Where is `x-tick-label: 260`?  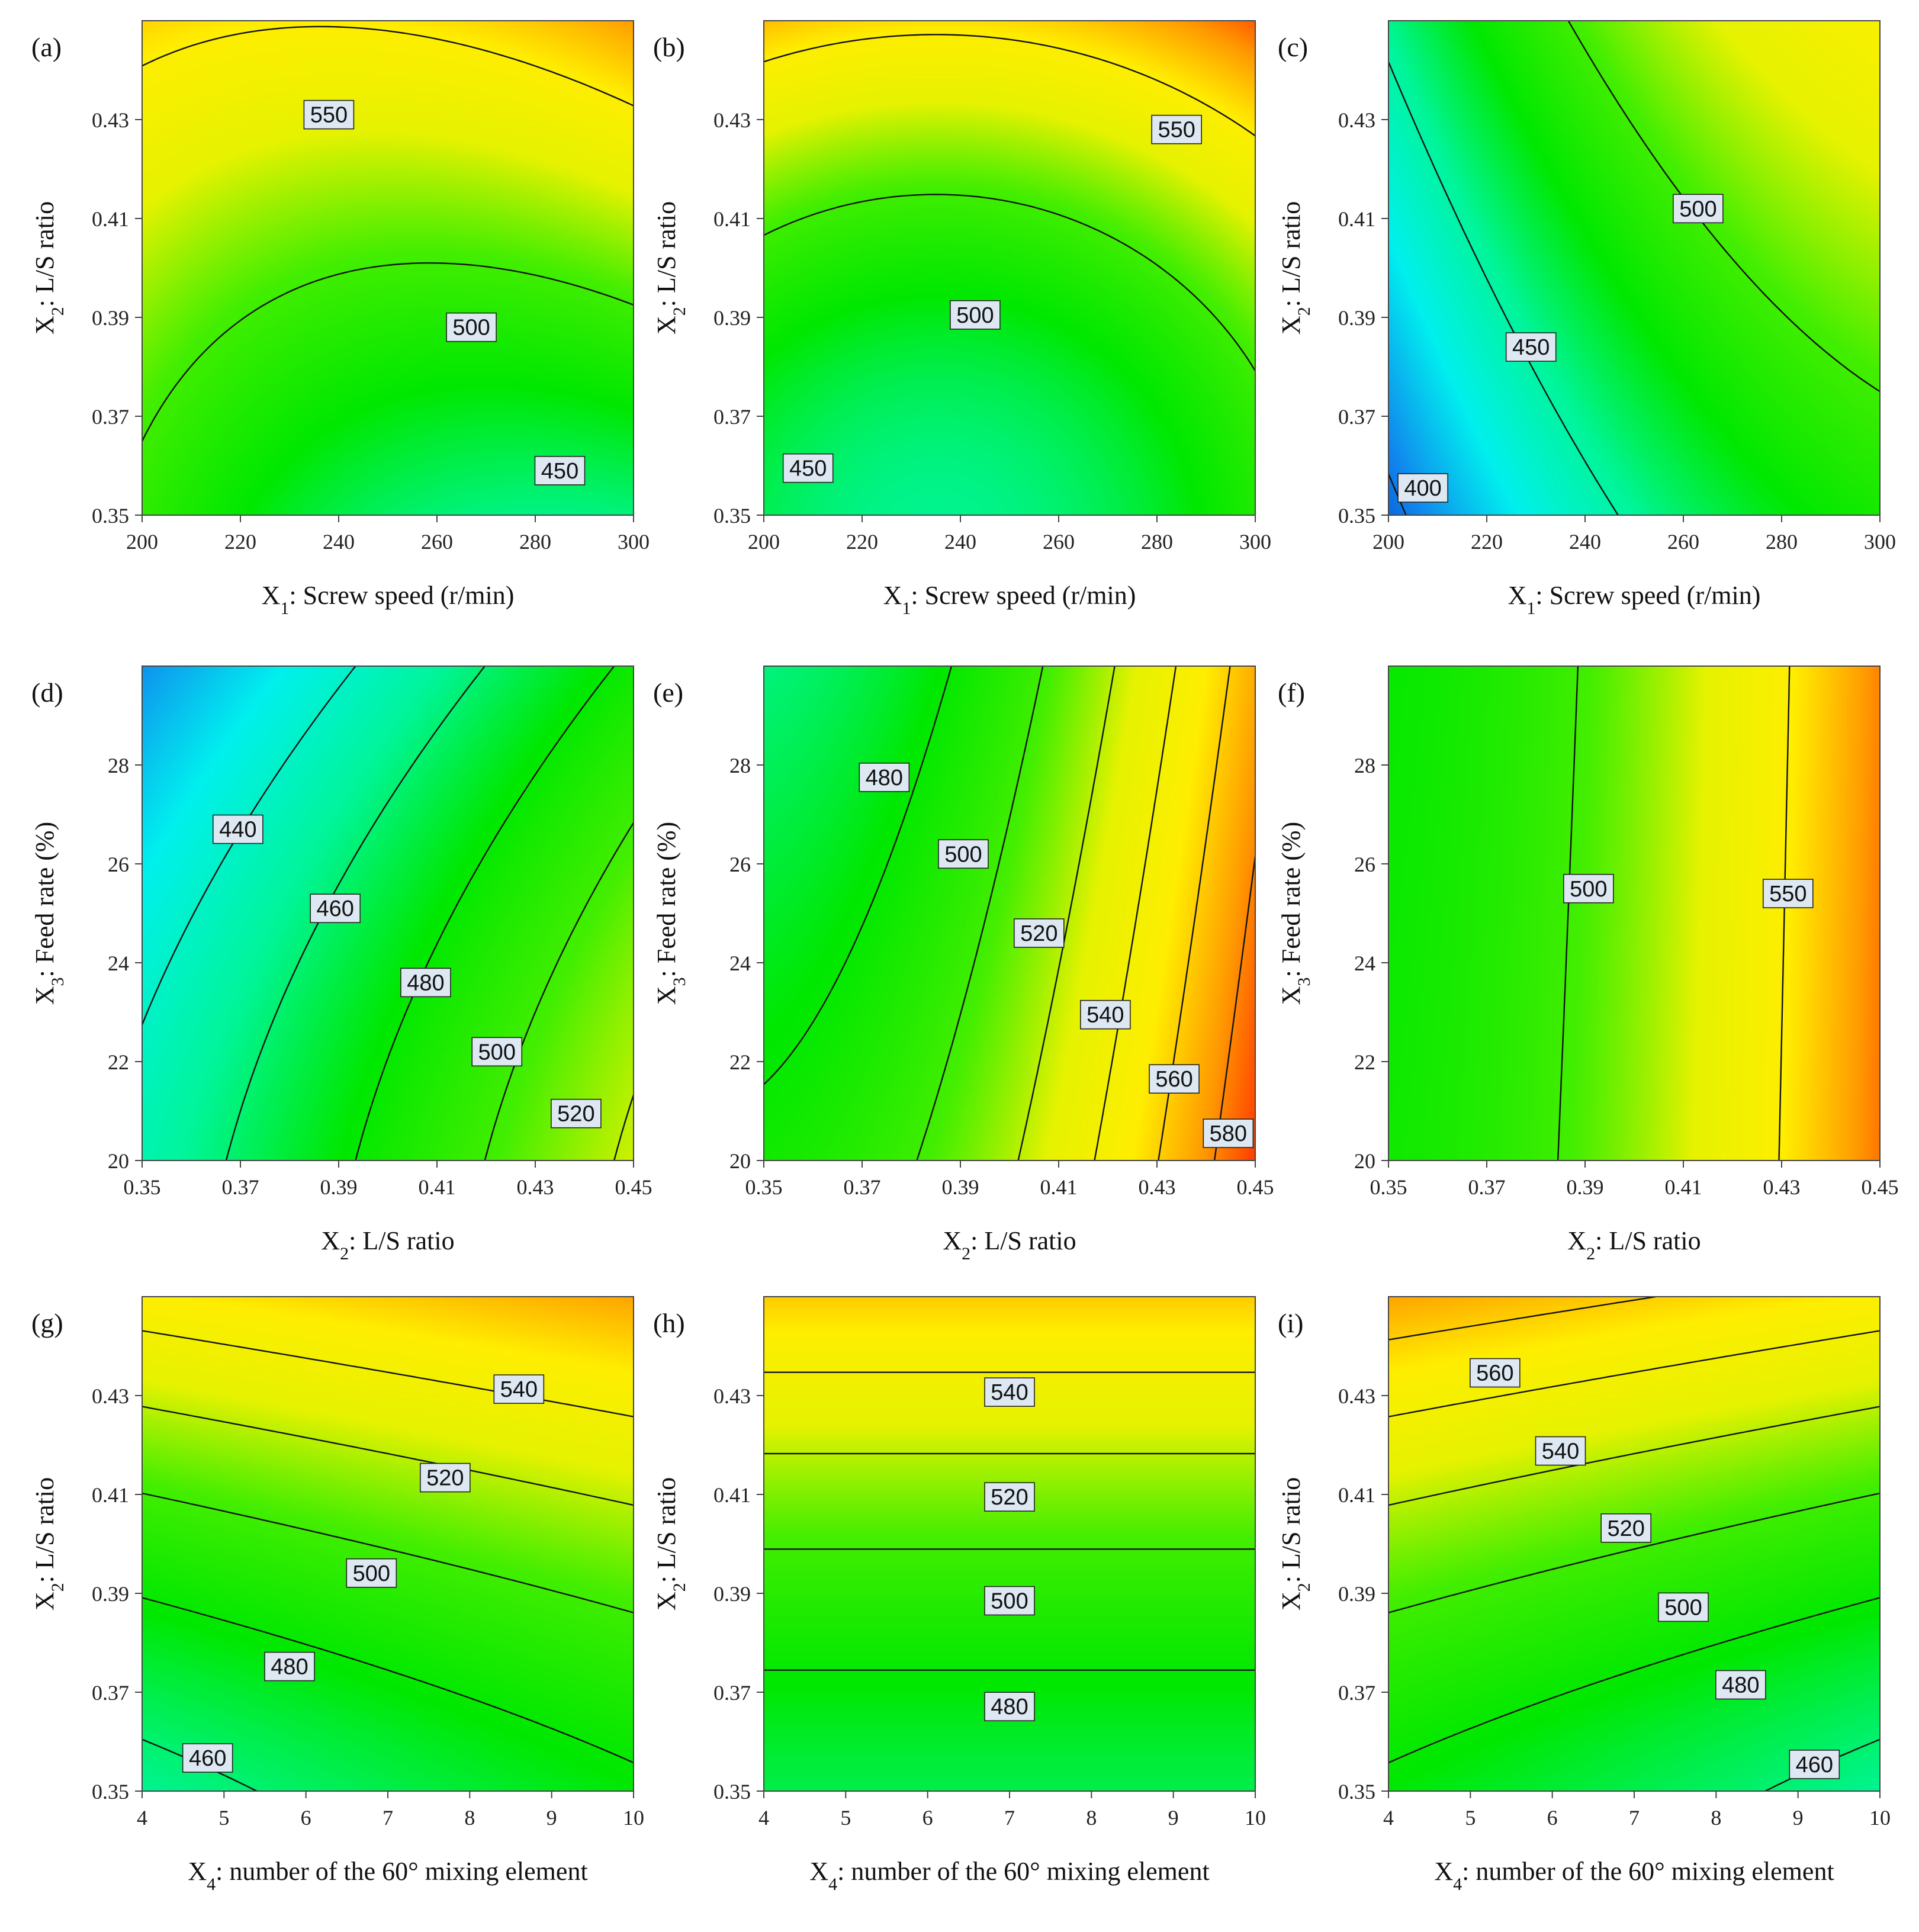
x-tick-label: 260 is located at coordinates (437, 542).